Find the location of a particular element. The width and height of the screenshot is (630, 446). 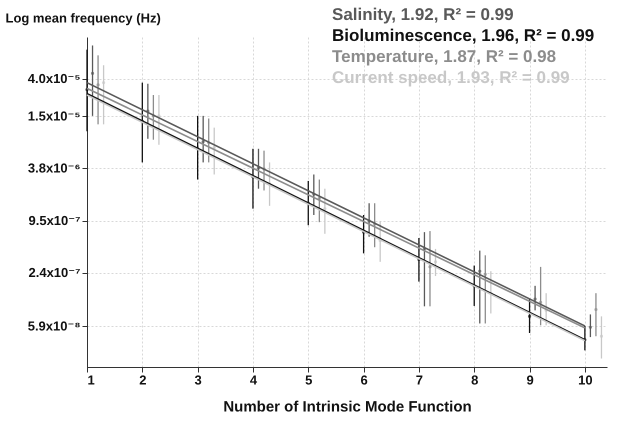

y-tick-label: 3.8x10⁻⁶ is located at coordinates (54, 168).